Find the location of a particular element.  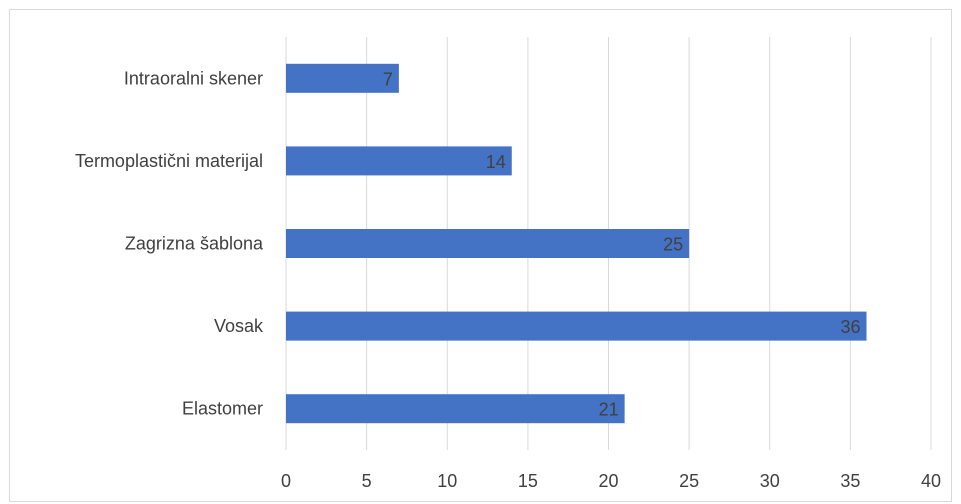

category-label: Vosak is located at coordinates (239, 326).